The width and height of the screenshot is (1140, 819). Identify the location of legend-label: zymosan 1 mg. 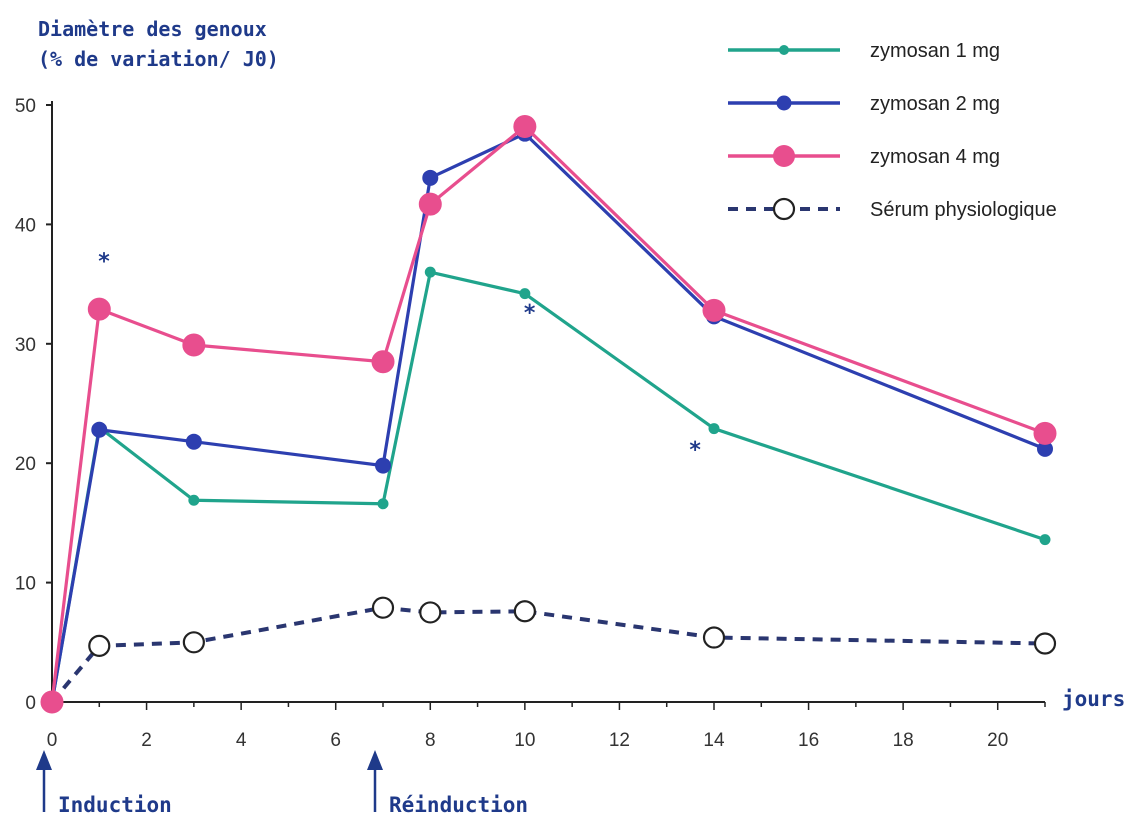
(935, 51).